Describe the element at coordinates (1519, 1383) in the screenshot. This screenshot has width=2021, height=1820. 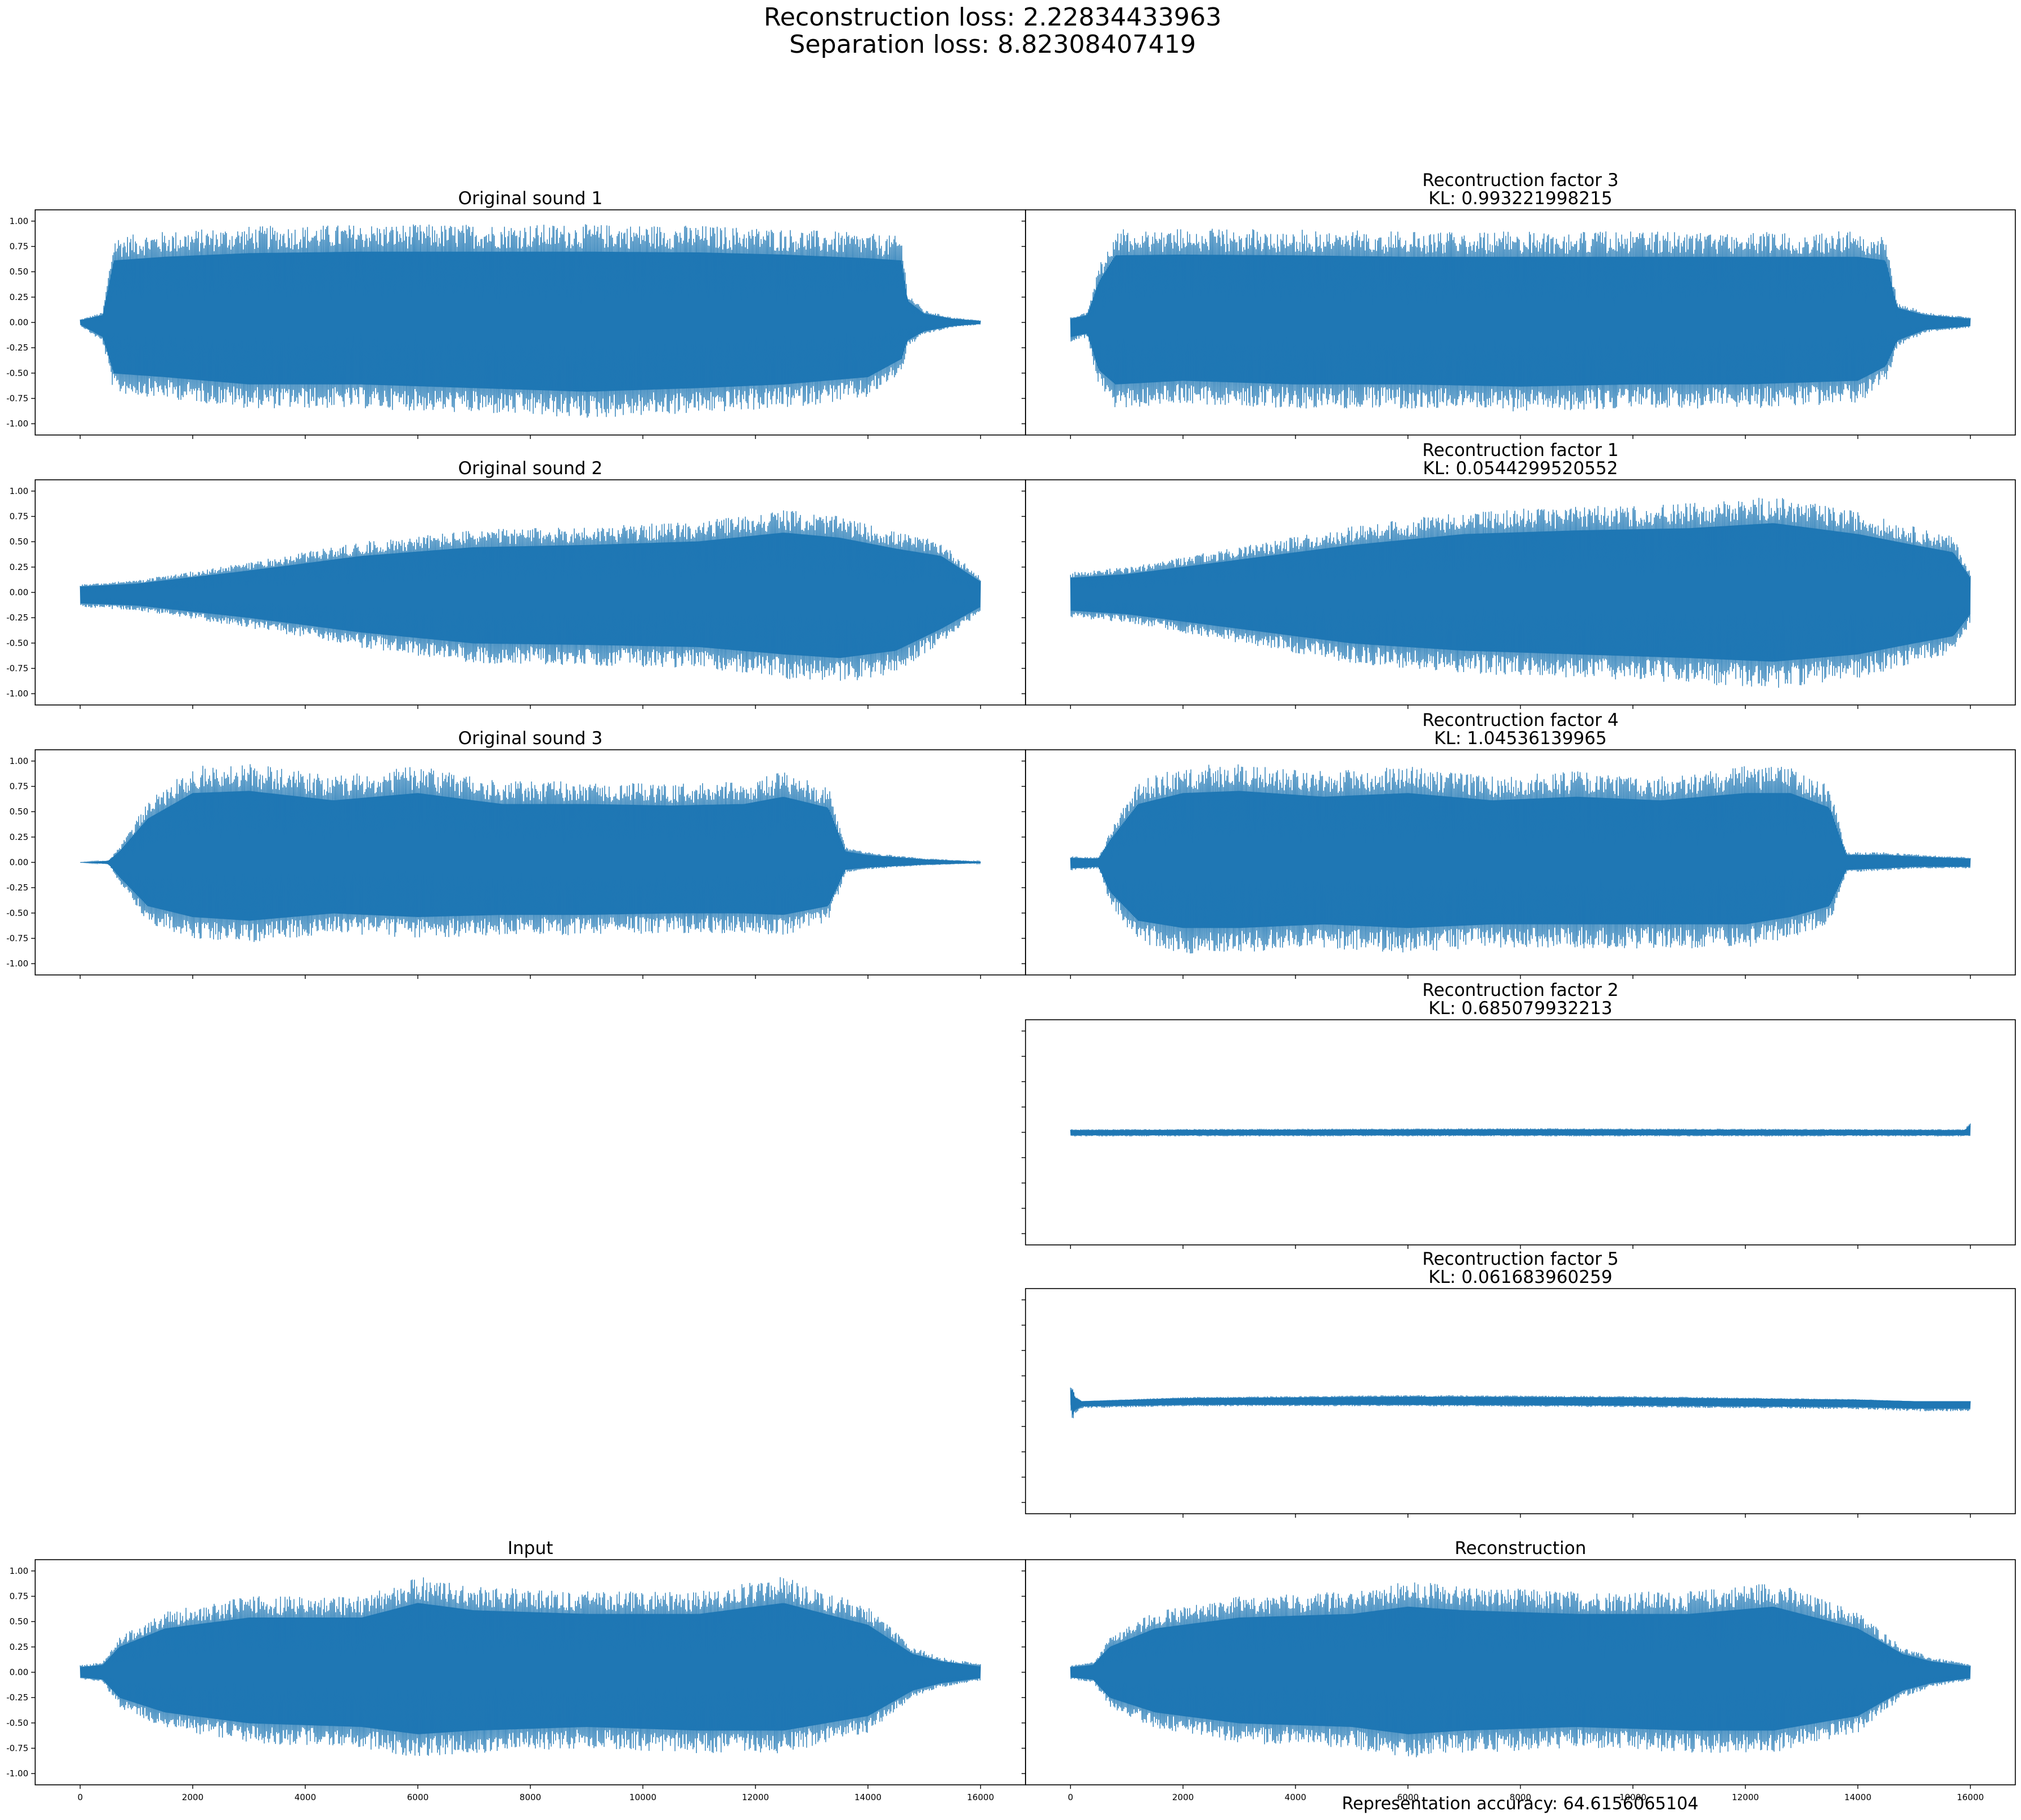
I see `subplot-8: Recontruction factor 5KL: 0.061683960259` at that location.